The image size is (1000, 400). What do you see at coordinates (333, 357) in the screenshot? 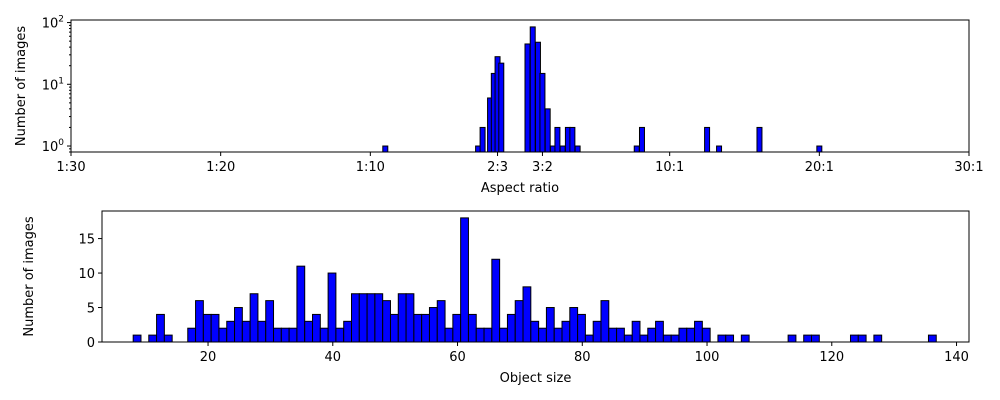
I see `x-tick-label: 40` at bounding box center [333, 357].